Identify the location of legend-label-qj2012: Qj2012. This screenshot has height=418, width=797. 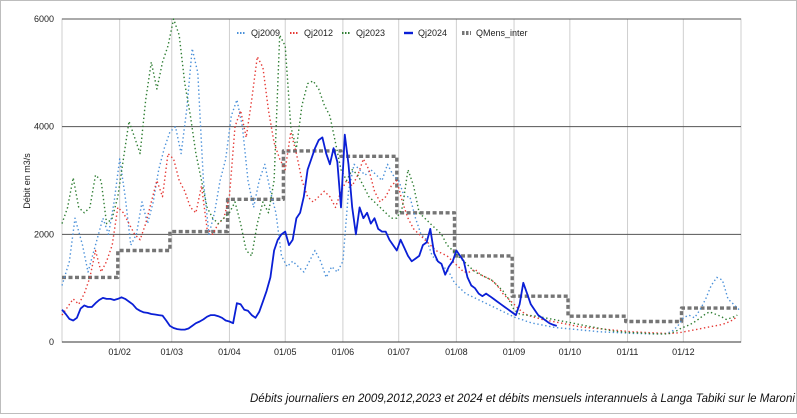
(318, 33).